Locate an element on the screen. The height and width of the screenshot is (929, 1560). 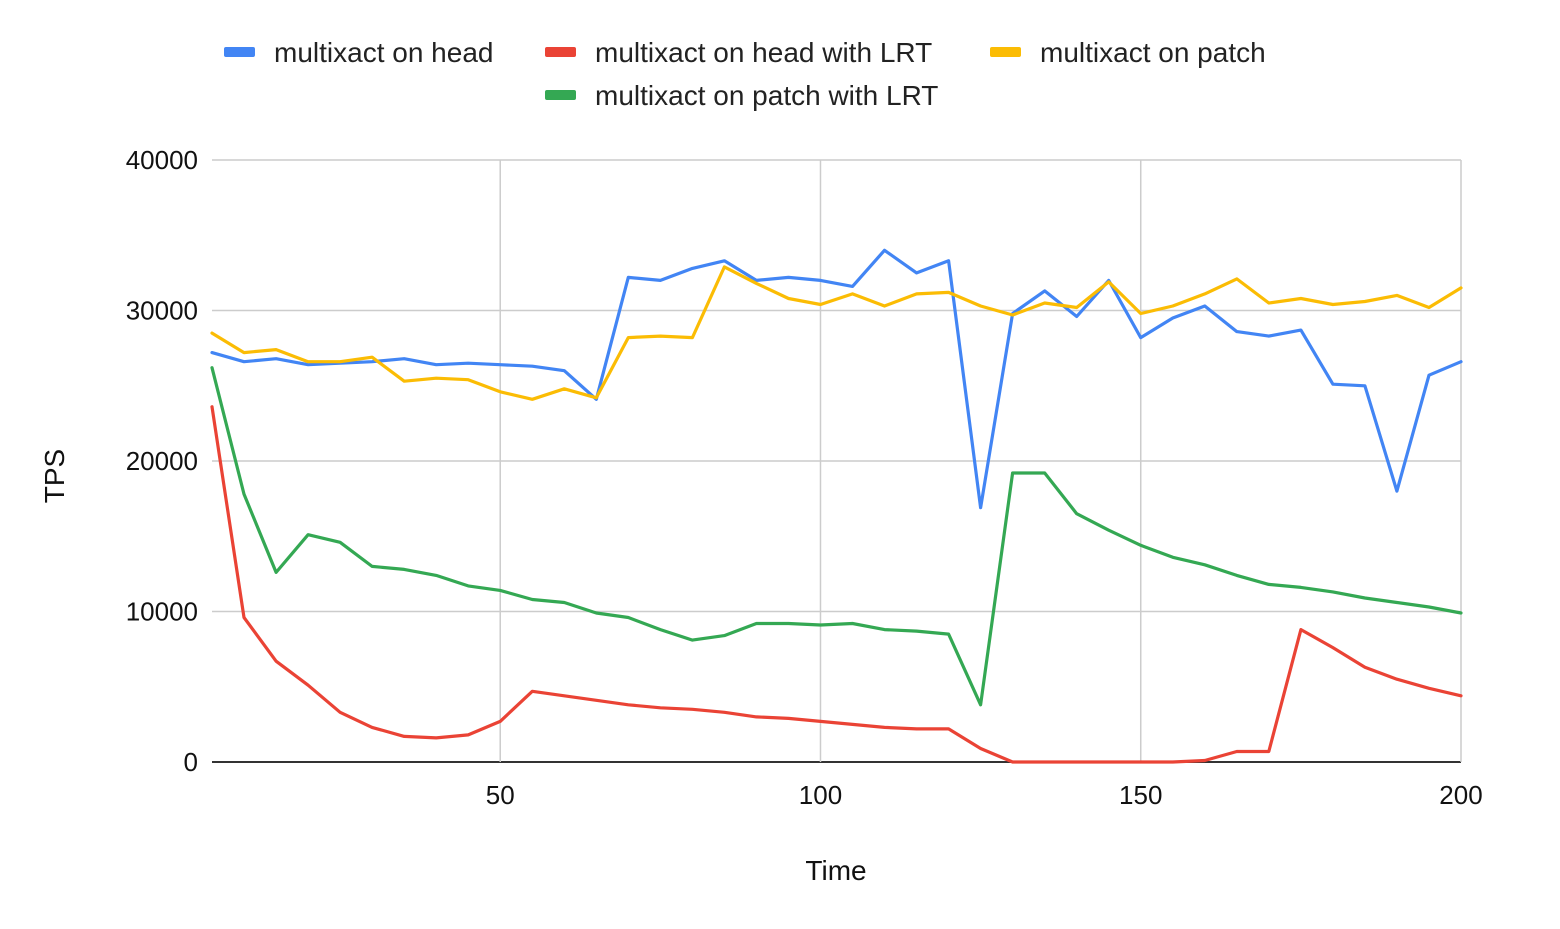
y-tick-label: 30000 is located at coordinates (162, 311).